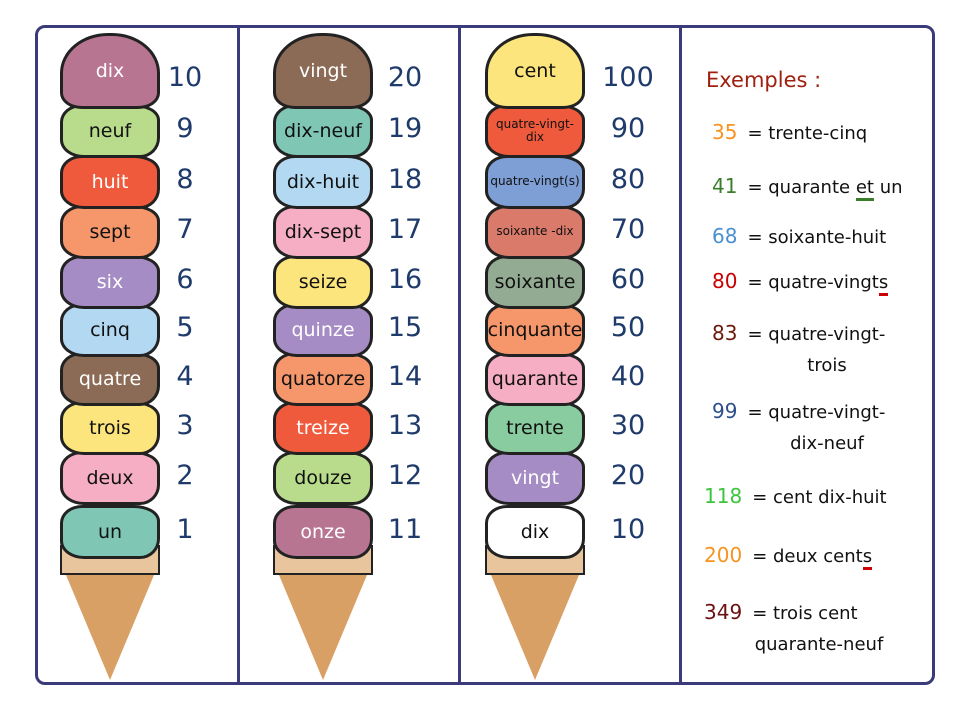 Image resolution: width=960 pixels, height=720 pixels. I want to click on number-label: 7, so click(185, 229).